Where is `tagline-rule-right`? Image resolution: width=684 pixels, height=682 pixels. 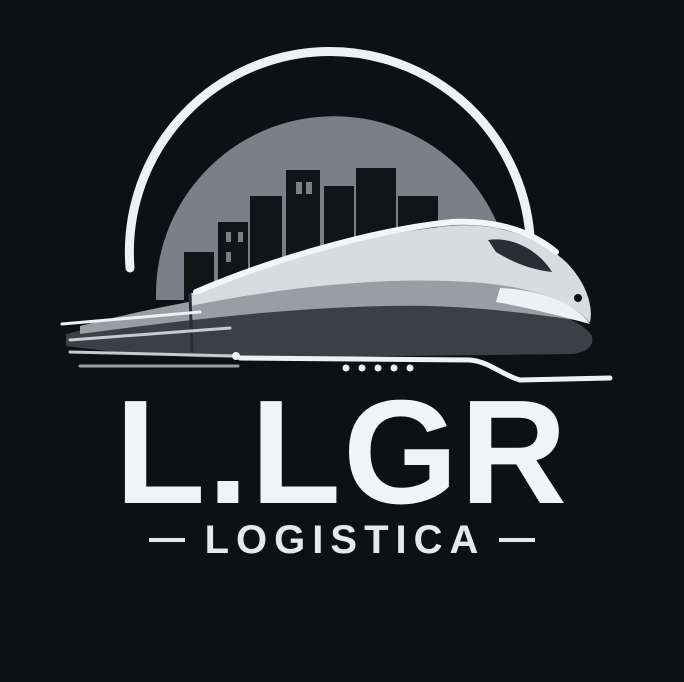 tagline-rule-right is located at coordinates (517, 540).